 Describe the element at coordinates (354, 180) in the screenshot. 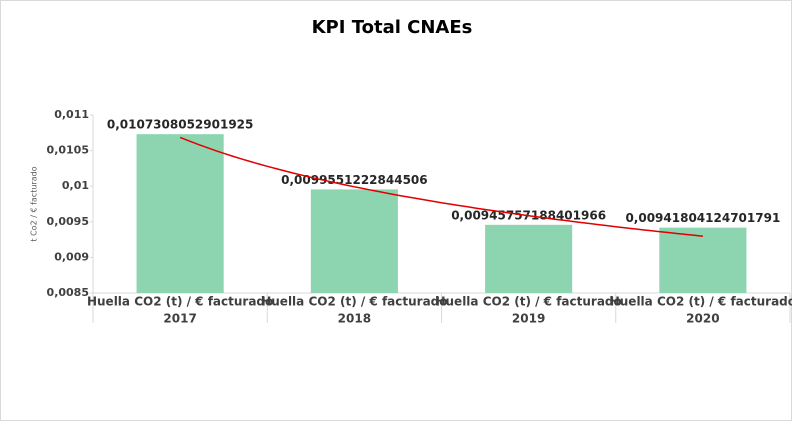

I see `value-label: 0,0099551222844506` at that location.